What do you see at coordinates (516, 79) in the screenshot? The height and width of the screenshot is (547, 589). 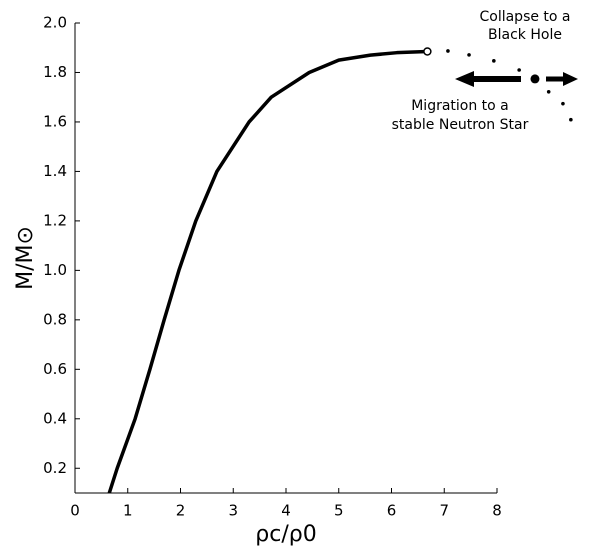 I see `arrows` at bounding box center [516, 79].